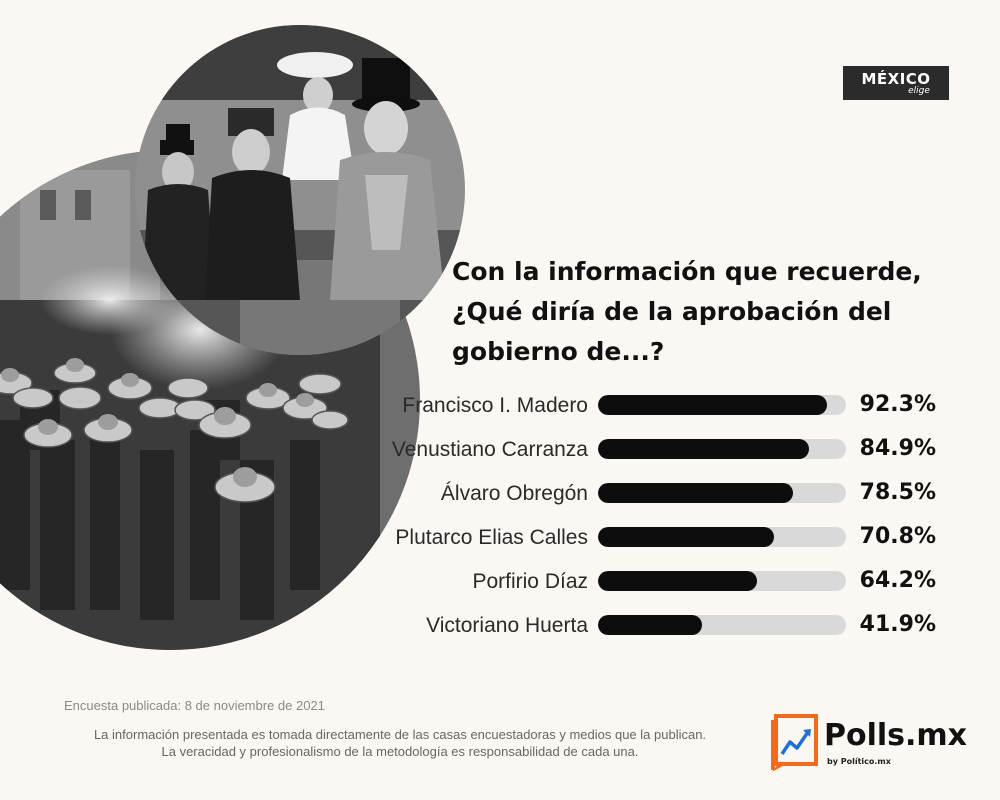  Describe the element at coordinates (919, 91) in the screenshot. I see `badge-subtitle: elige` at that location.